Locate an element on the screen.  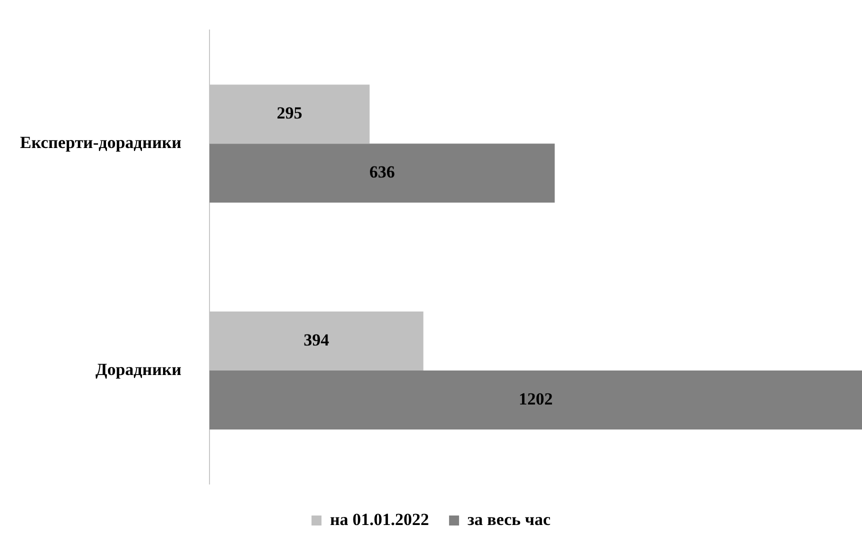
data-label: 1202 is located at coordinates (535, 398).